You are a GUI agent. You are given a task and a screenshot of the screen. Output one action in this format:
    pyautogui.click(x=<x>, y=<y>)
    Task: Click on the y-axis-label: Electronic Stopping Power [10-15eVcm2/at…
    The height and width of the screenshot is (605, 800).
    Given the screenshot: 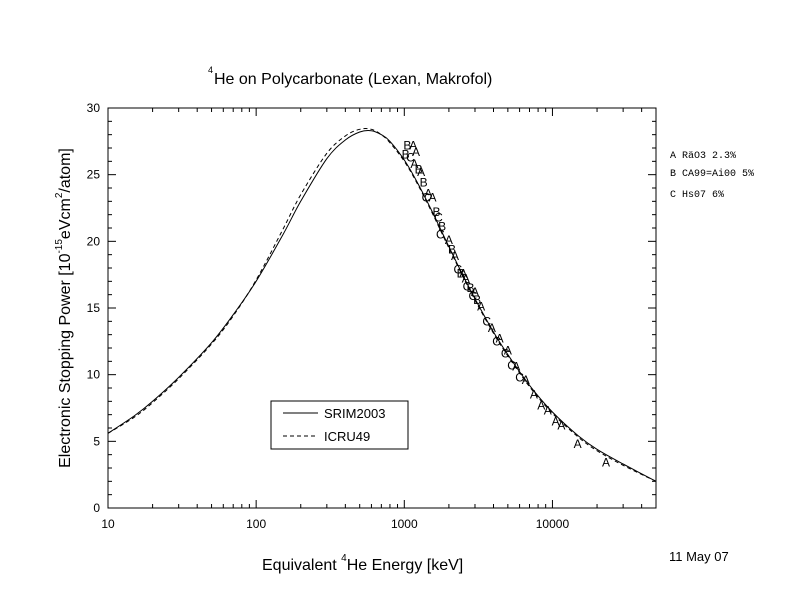 What is the action you would take?
    pyautogui.click(x=64, y=308)
    